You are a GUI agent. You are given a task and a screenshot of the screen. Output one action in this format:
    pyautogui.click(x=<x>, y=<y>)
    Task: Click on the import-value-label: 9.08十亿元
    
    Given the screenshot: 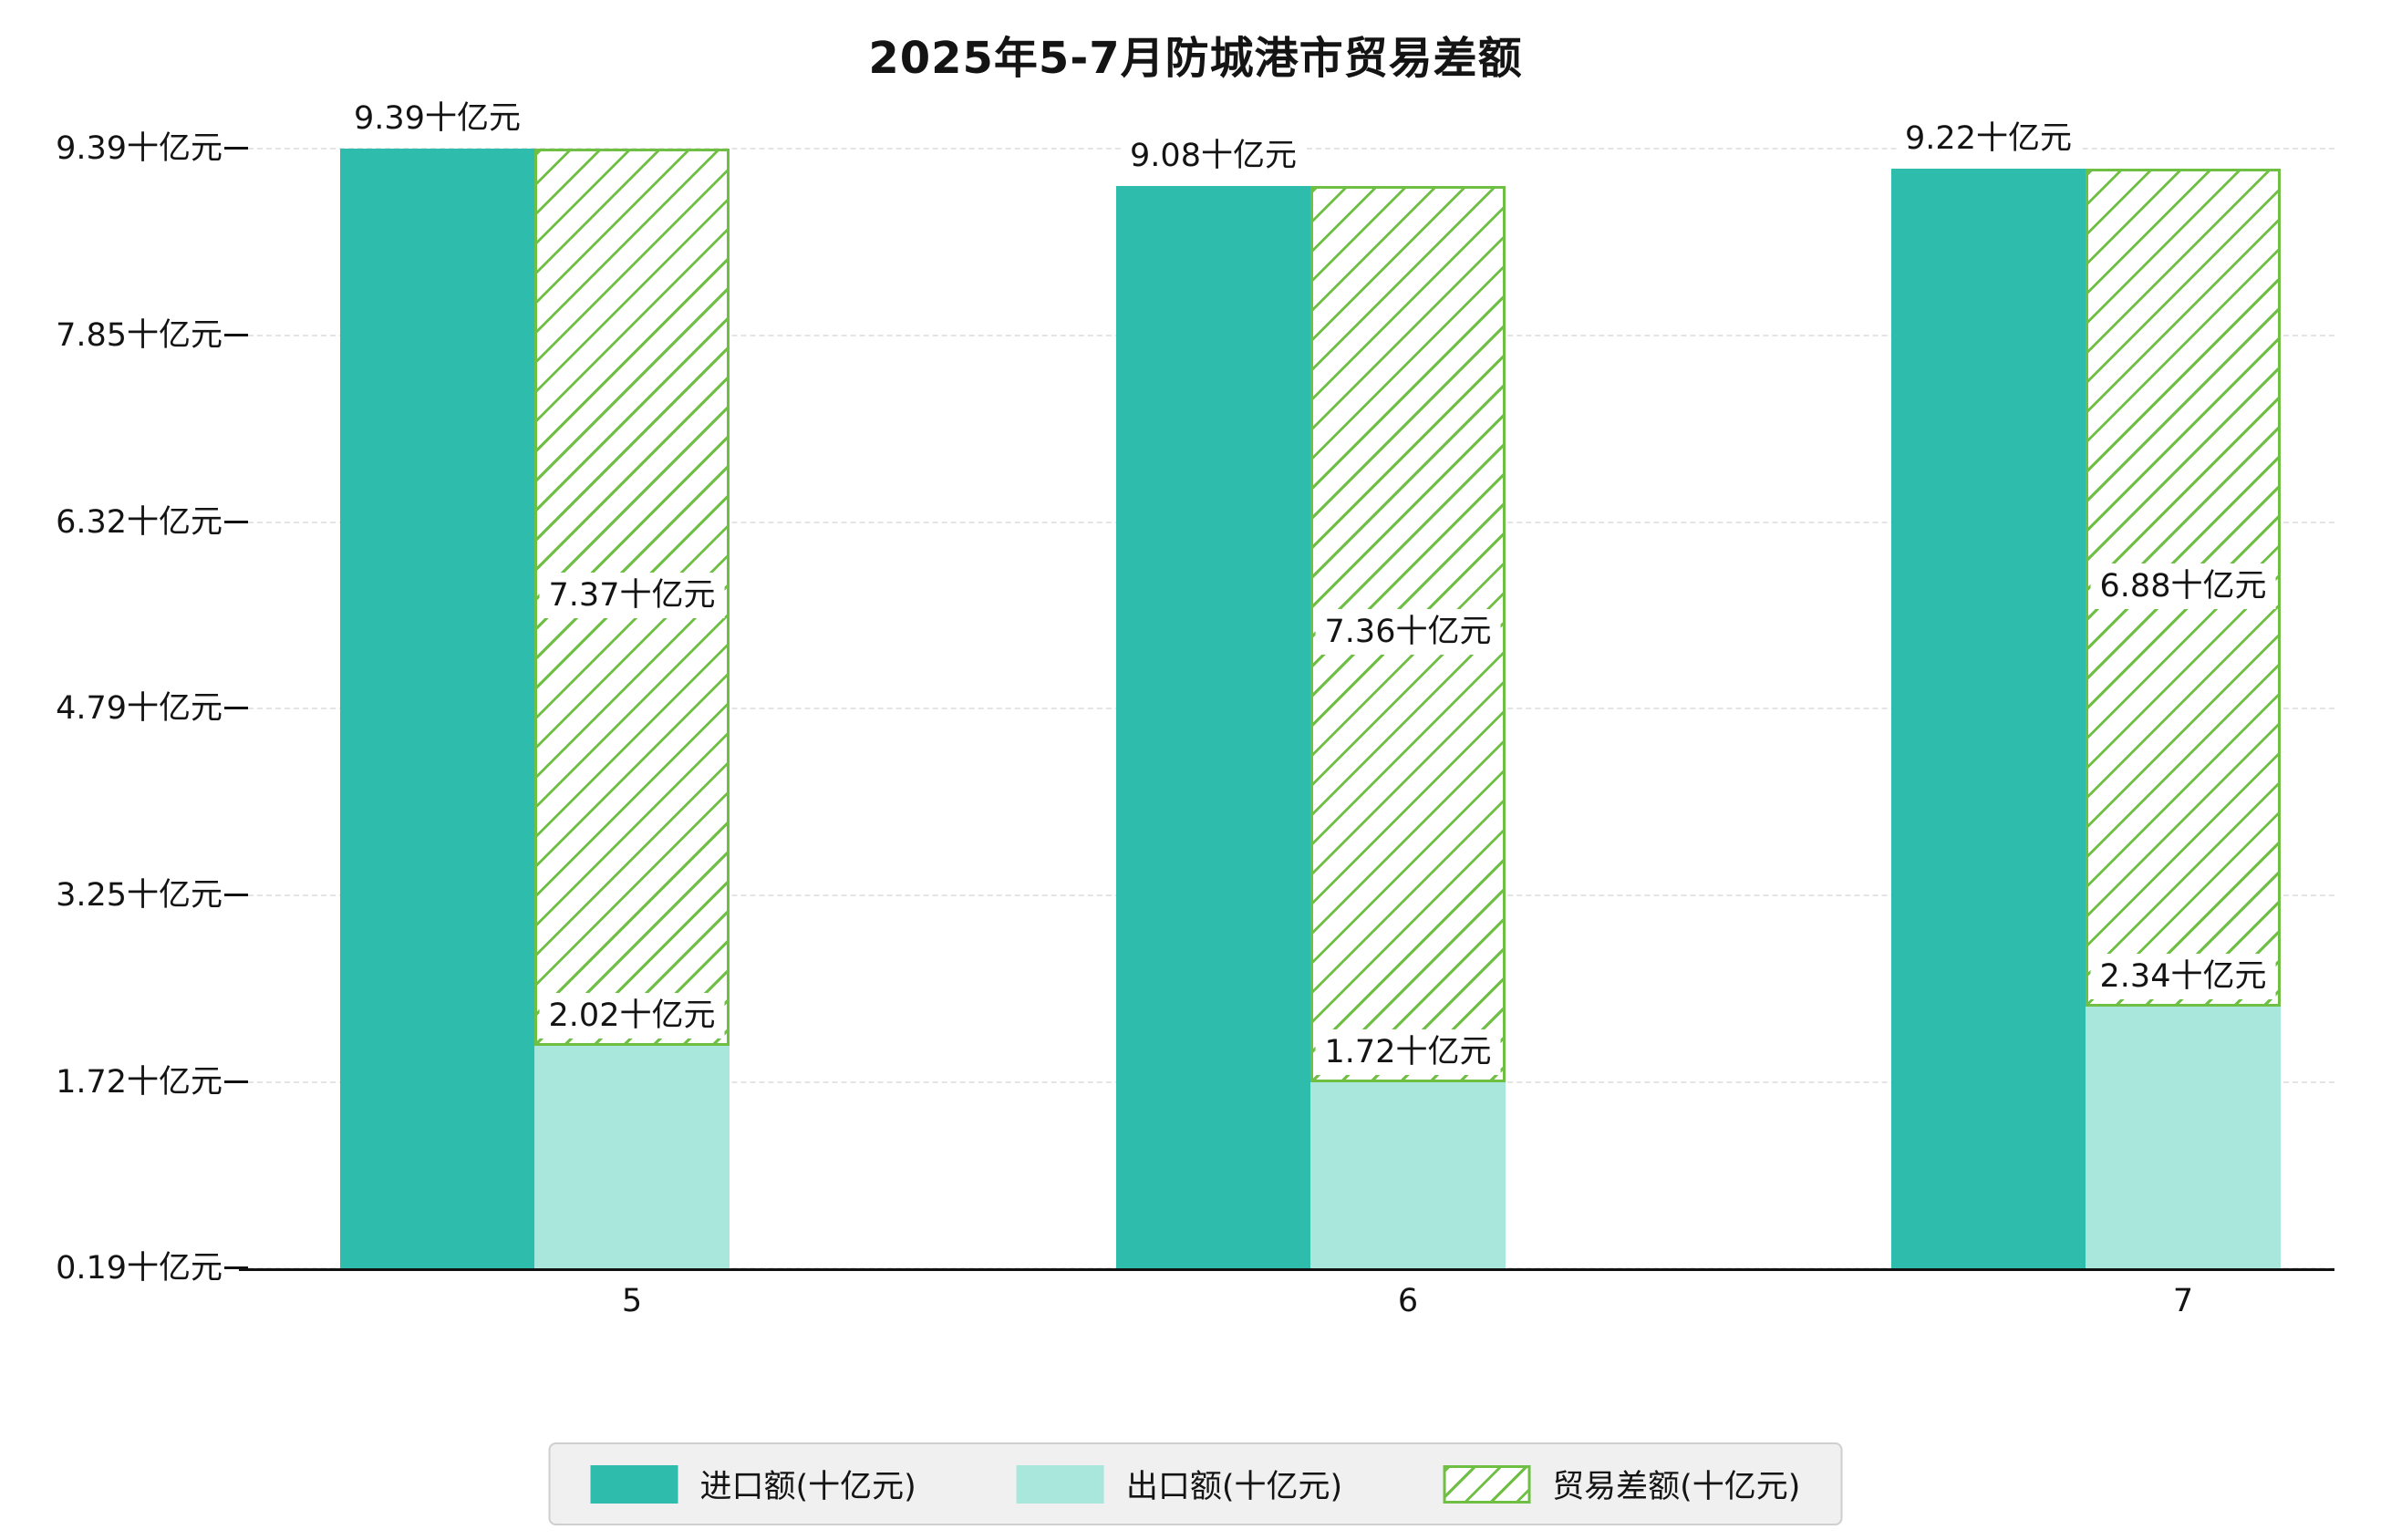 What is the action you would take?
    pyautogui.click(x=1213, y=156)
    